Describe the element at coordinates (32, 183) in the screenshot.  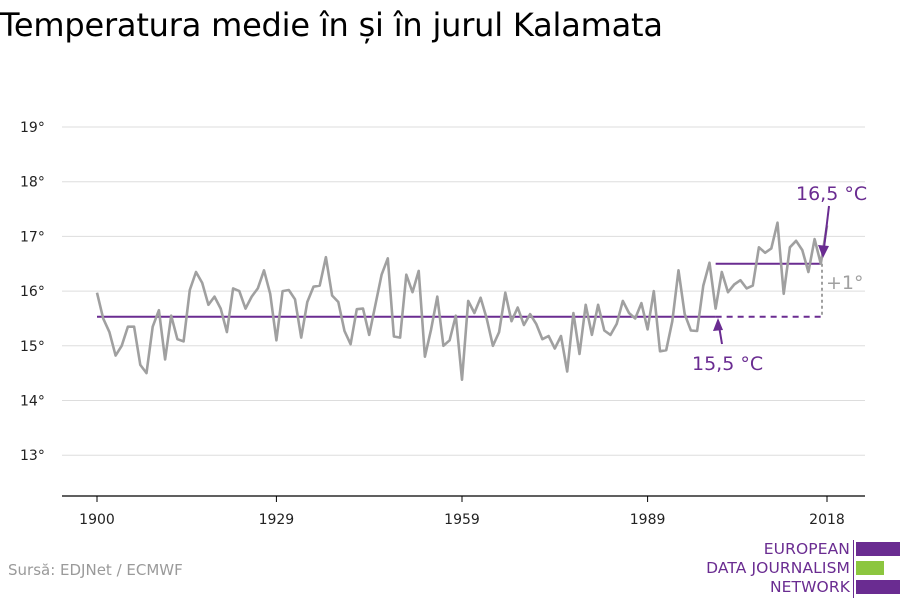
I see `y-tick-label: 18°` at that location.